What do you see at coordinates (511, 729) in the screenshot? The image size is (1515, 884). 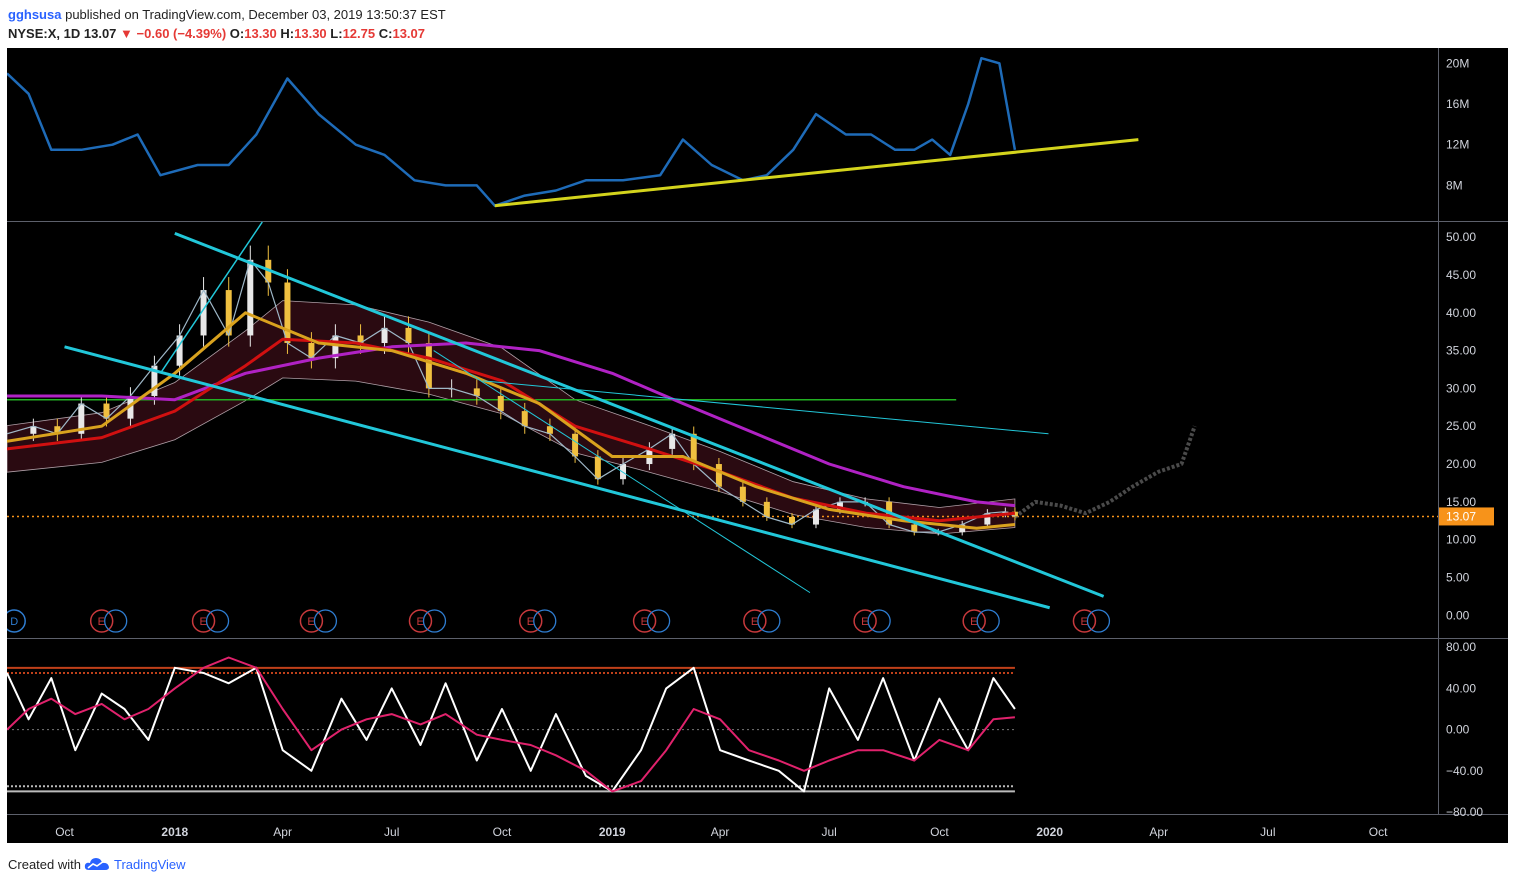 I see `oscillator-k-line` at bounding box center [511, 729].